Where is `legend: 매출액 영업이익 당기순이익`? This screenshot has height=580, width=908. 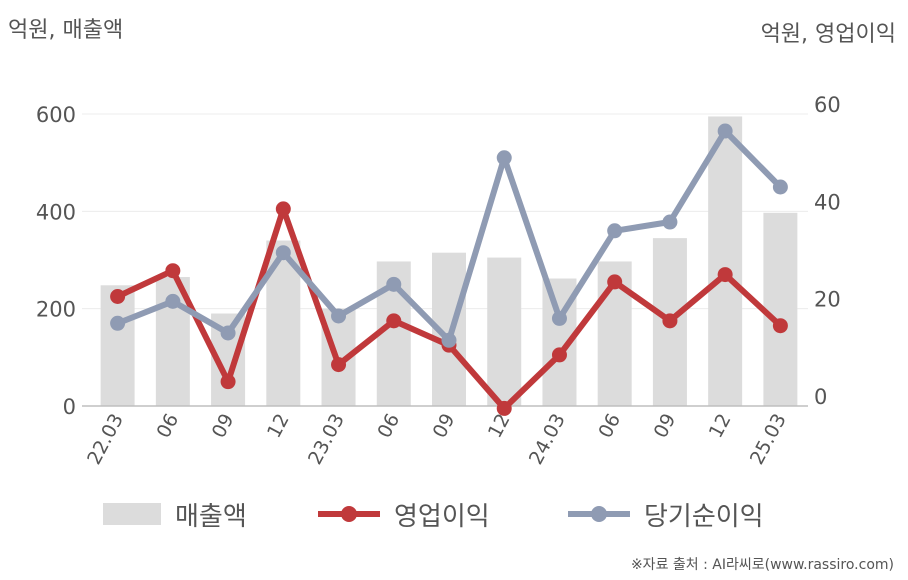
legend: 매출액 영업이익 당기순이익 is located at coordinates (454, 514).